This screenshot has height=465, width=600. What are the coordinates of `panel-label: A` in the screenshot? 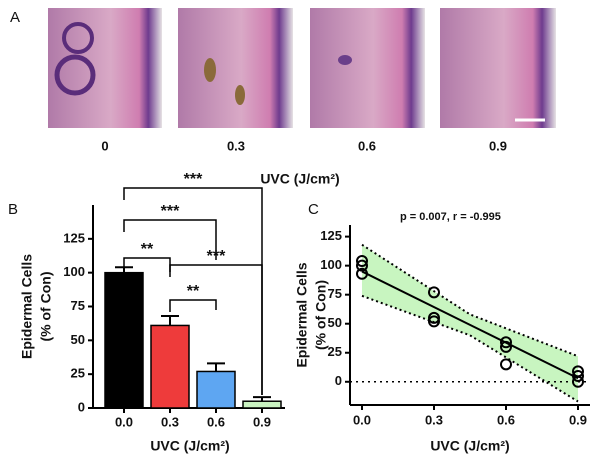 It's located at (15, 17).